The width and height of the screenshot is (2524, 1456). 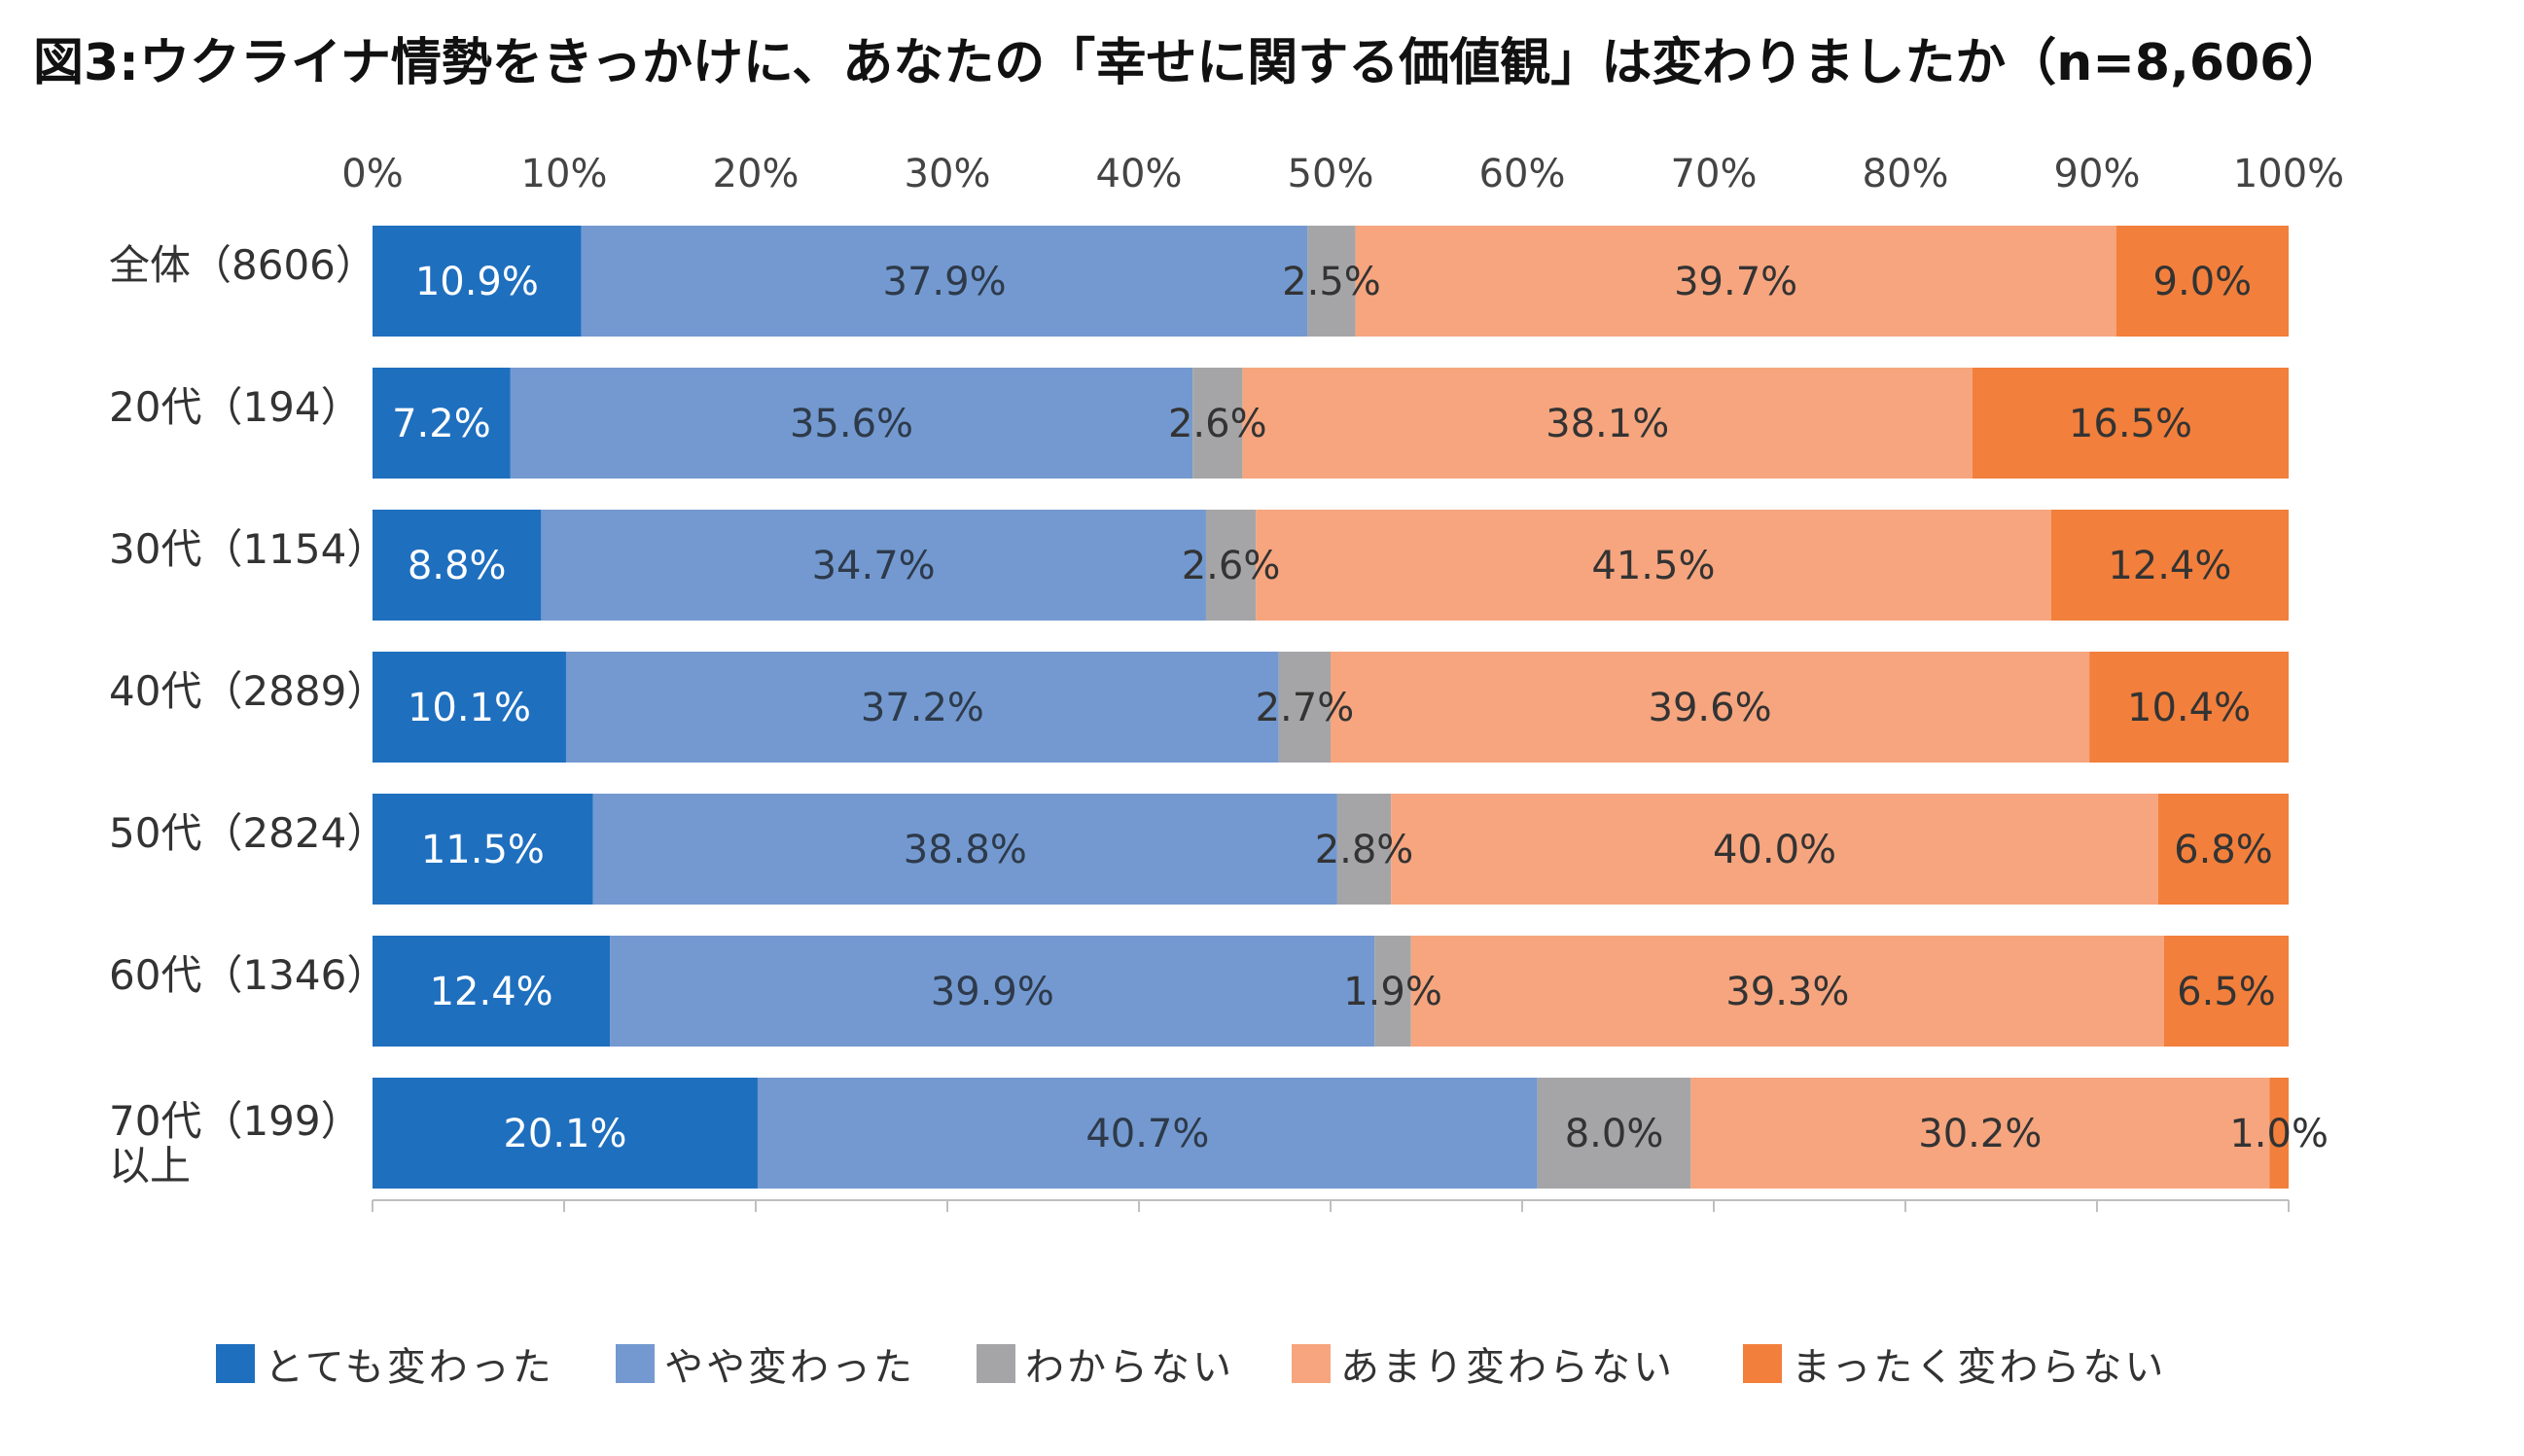 I want to click on legend-label: あまり変わらない, so click(x=1508, y=1367).